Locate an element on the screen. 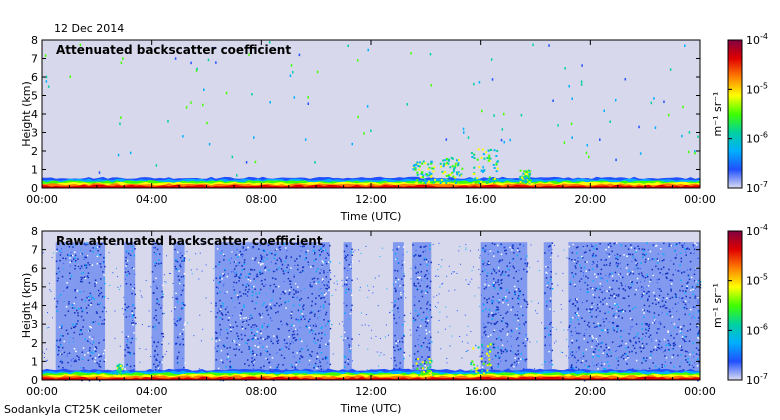 The width and height of the screenshot is (780, 420). x-tick-label: 08:00 is located at coordinates (261, 391).